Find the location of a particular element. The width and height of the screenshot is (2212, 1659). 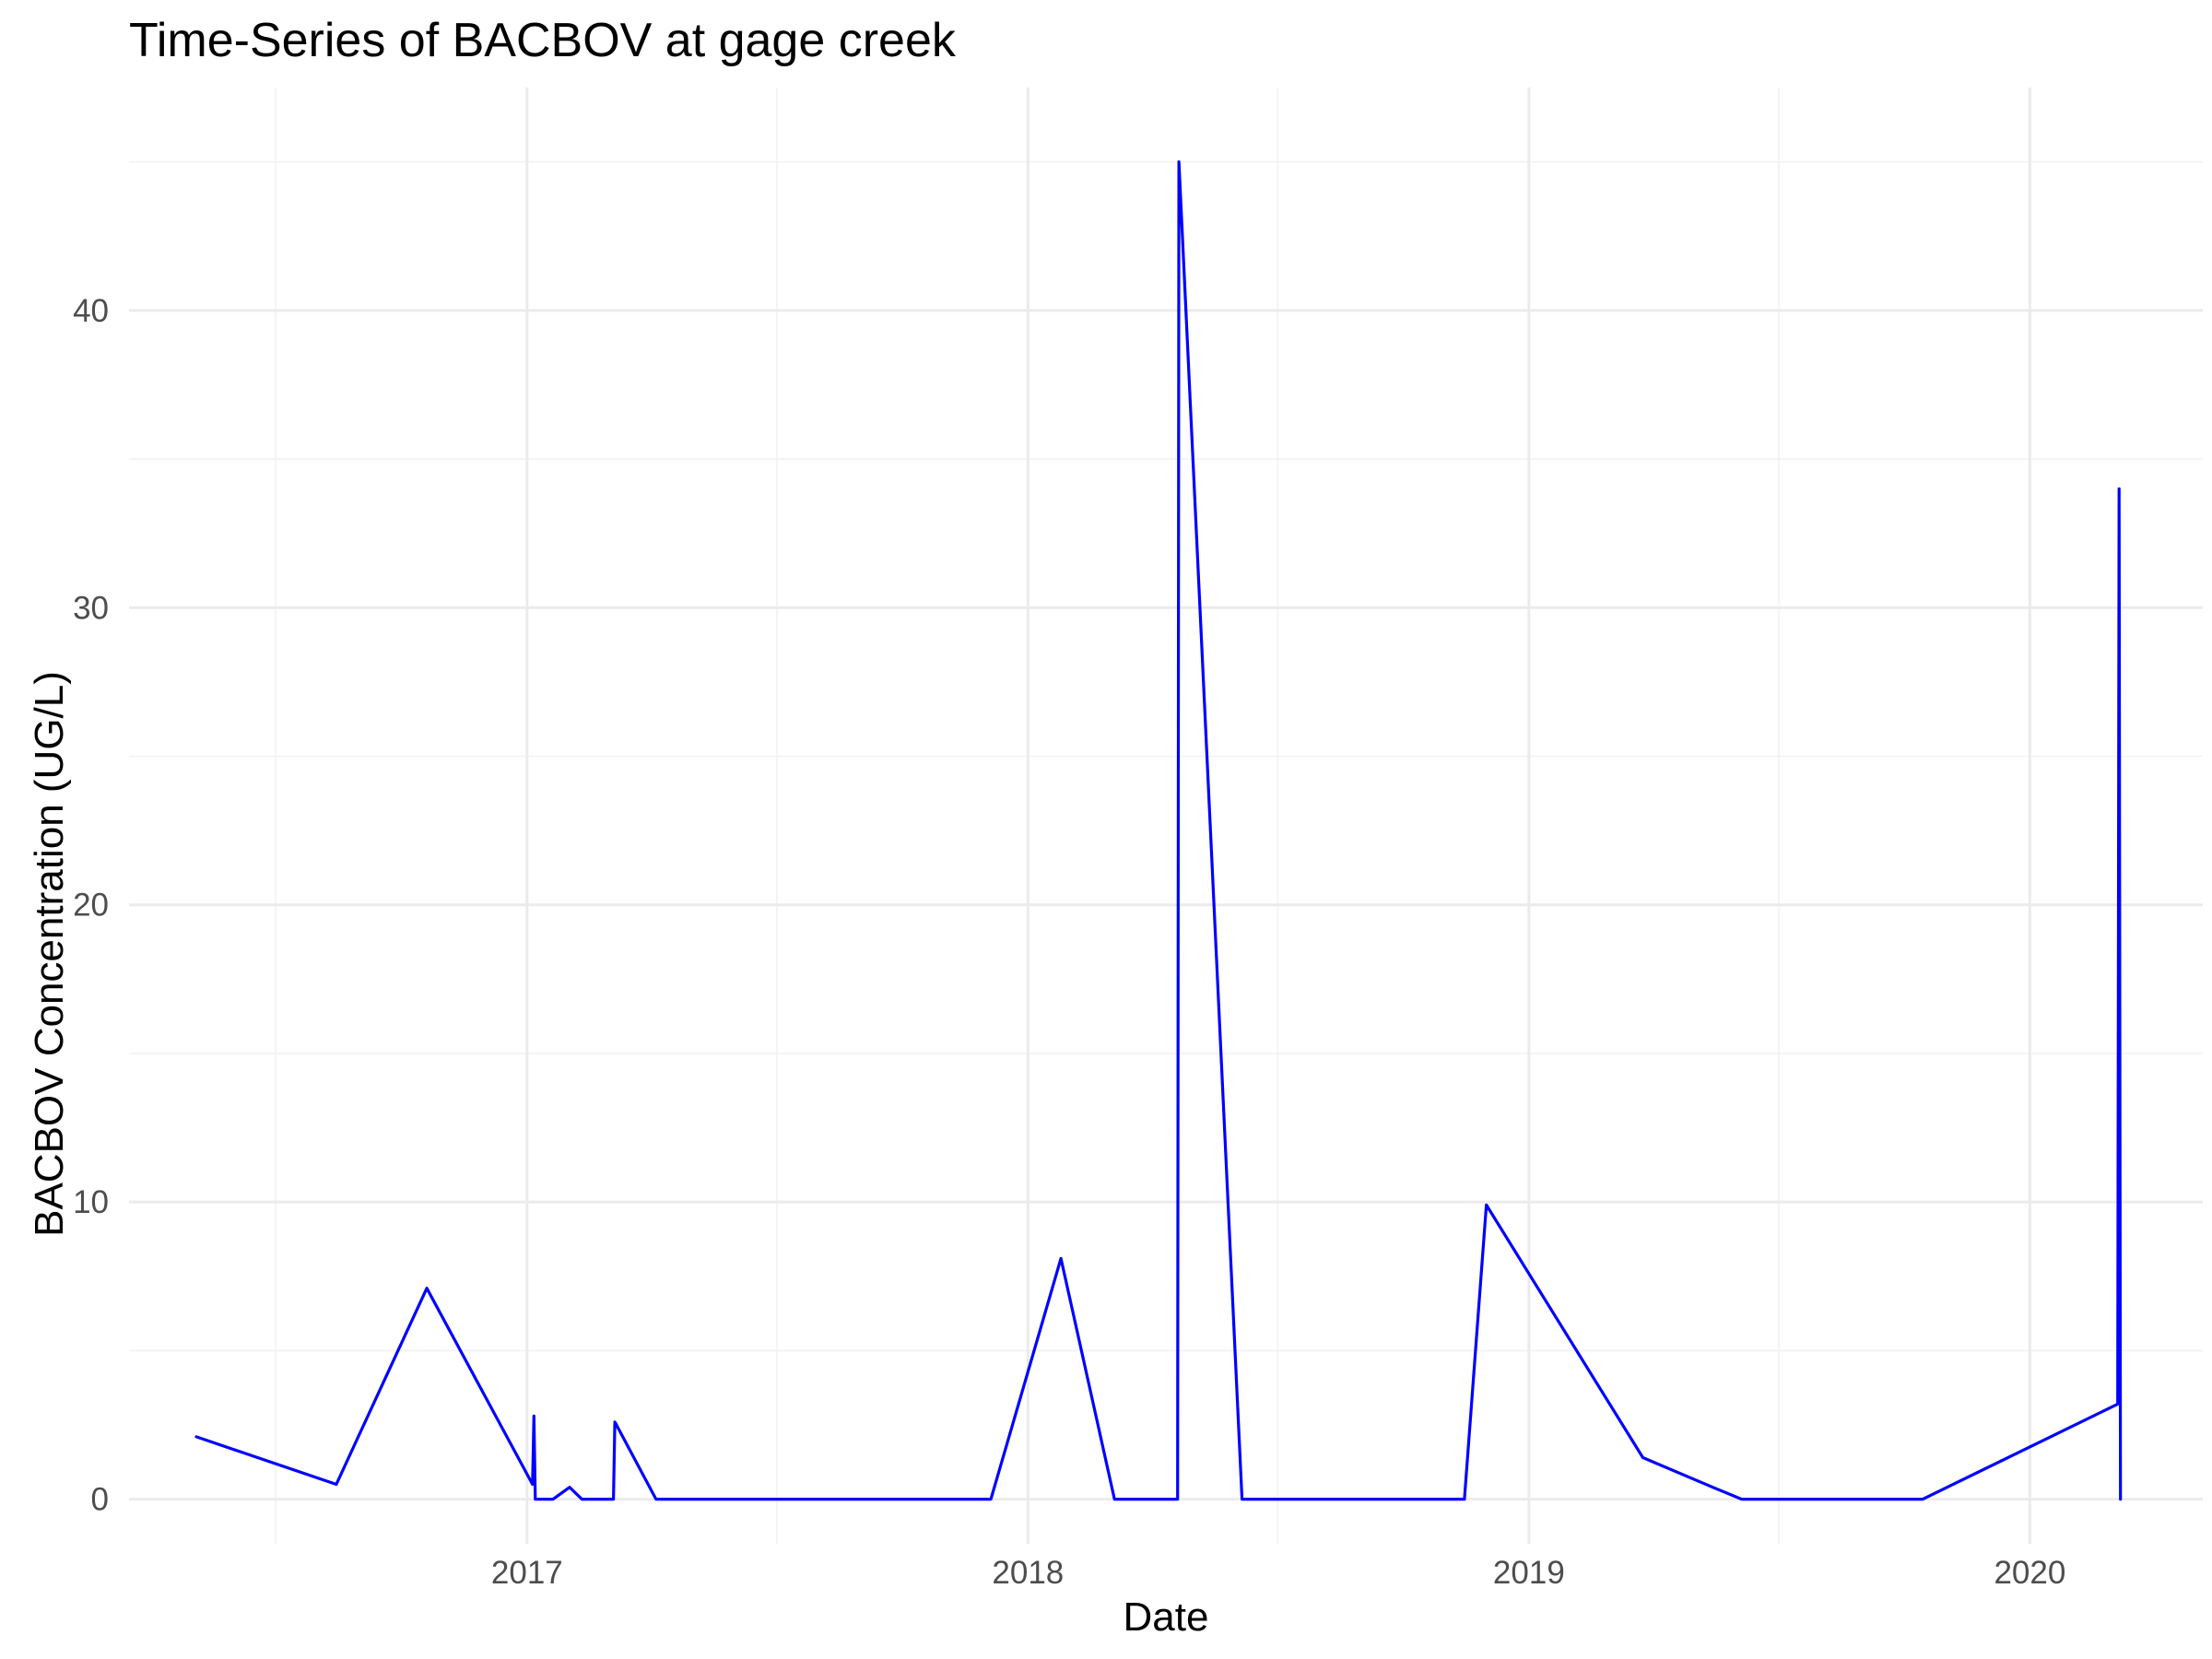

y-tick-label: 30 is located at coordinates (91, 608).